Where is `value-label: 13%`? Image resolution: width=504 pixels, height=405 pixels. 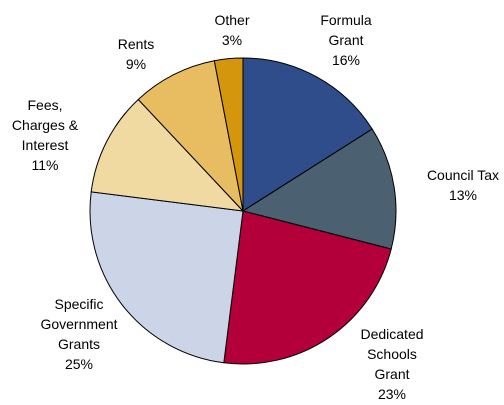
value-label: 13% is located at coordinates (463, 195).